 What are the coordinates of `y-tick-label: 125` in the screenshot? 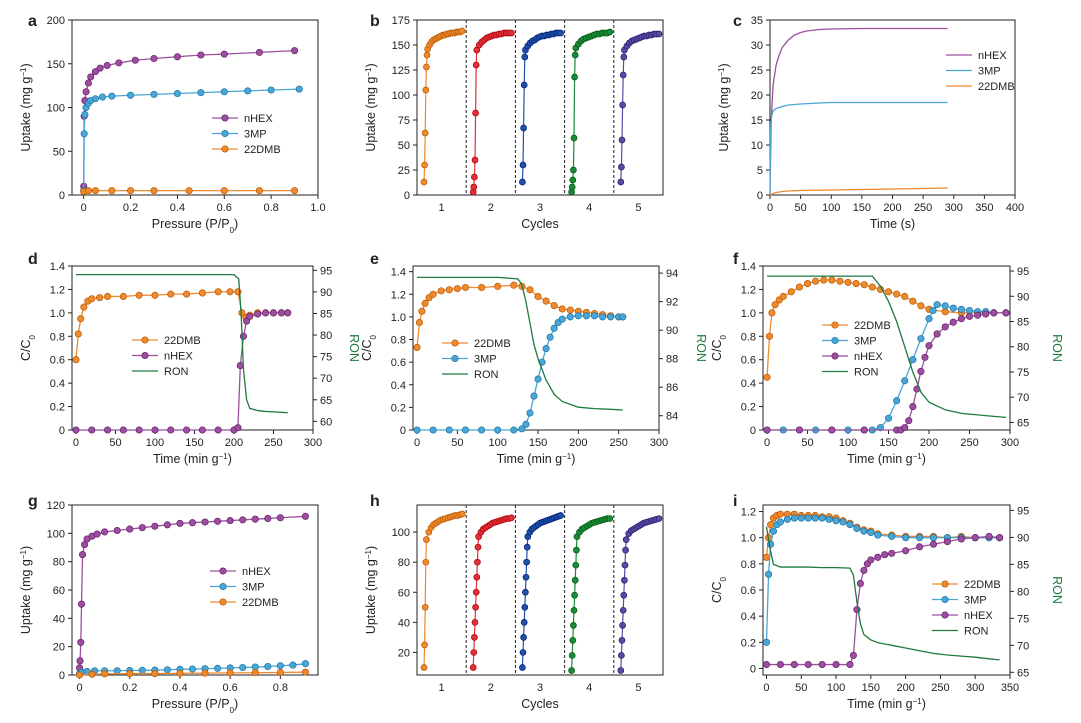 It's located at (401, 71).